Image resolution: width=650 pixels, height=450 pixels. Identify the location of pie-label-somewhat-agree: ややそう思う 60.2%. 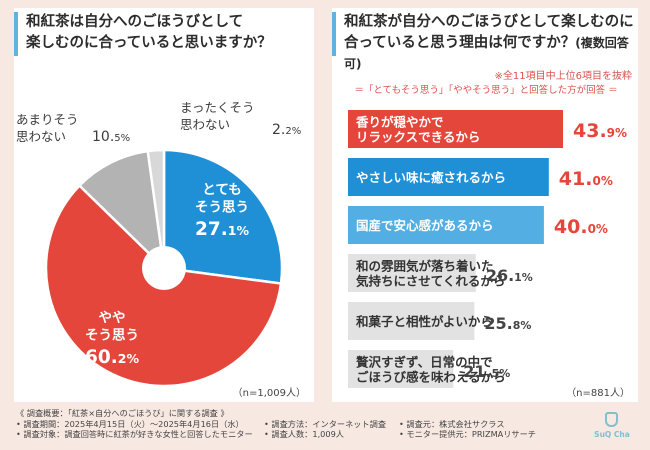
(112, 339).